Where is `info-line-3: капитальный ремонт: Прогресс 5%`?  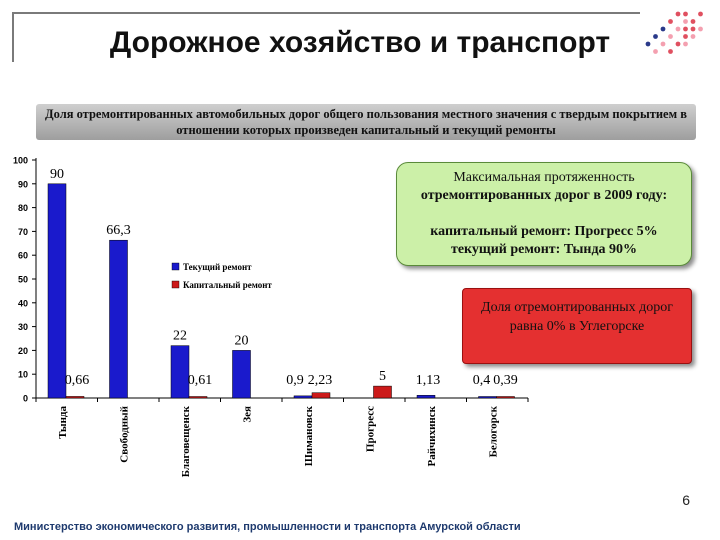
info-line-3: капитальный ремонт: Прогресс 5% is located at coordinates (544, 231).